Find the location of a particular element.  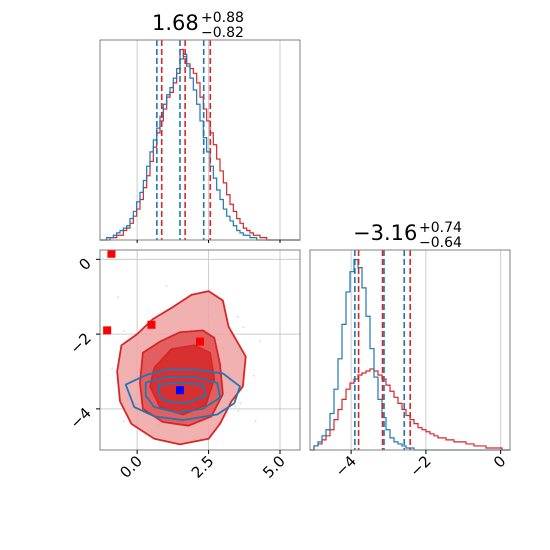

p2-xtick-label-0: 0.0 is located at coordinates (131, 467).